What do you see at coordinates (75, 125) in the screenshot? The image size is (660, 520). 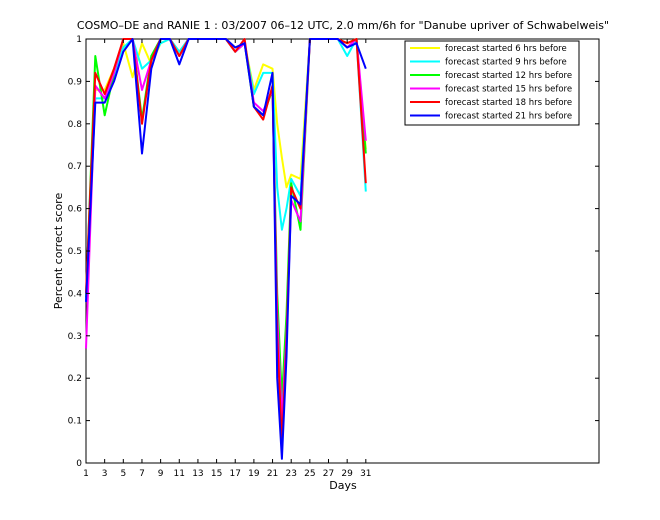 I see `y-tick-label: 0.8` at bounding box center [75, 125].